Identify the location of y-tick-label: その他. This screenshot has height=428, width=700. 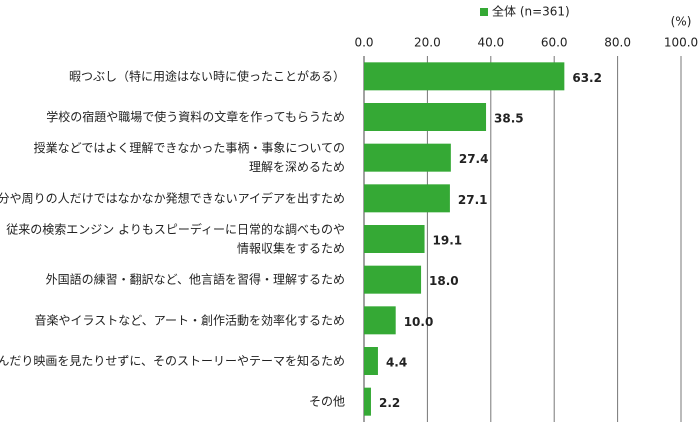
(327, 401).